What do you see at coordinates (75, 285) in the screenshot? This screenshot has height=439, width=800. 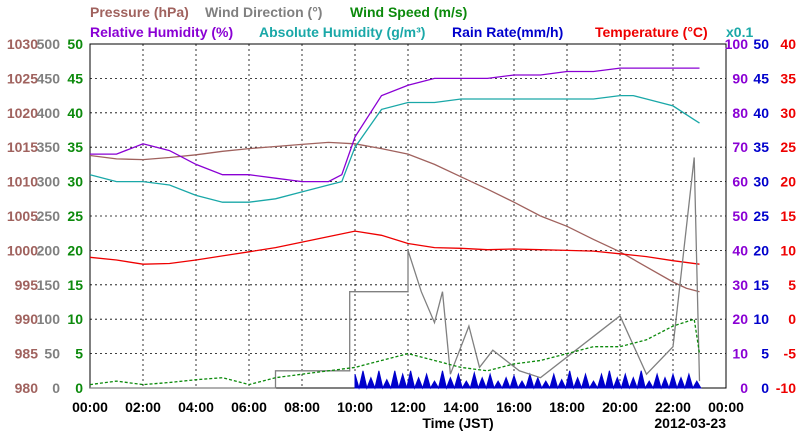 I see `y-tick-label-wind_speed: 15` at bounding box center [75, 285].